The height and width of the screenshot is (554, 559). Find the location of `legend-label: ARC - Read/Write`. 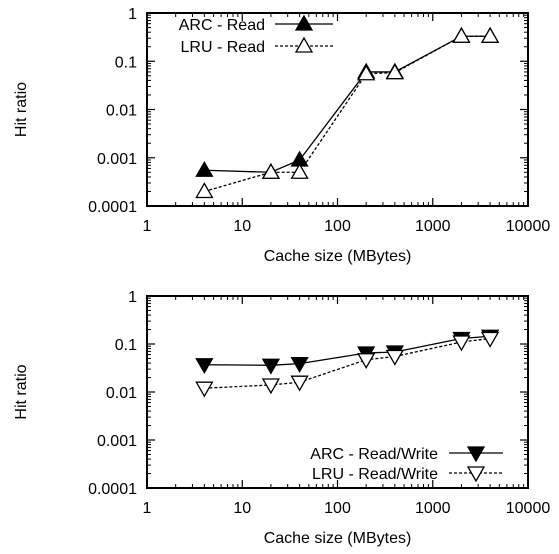

legend-label: ARC - Read/Write is located at coordinates (374, 454).